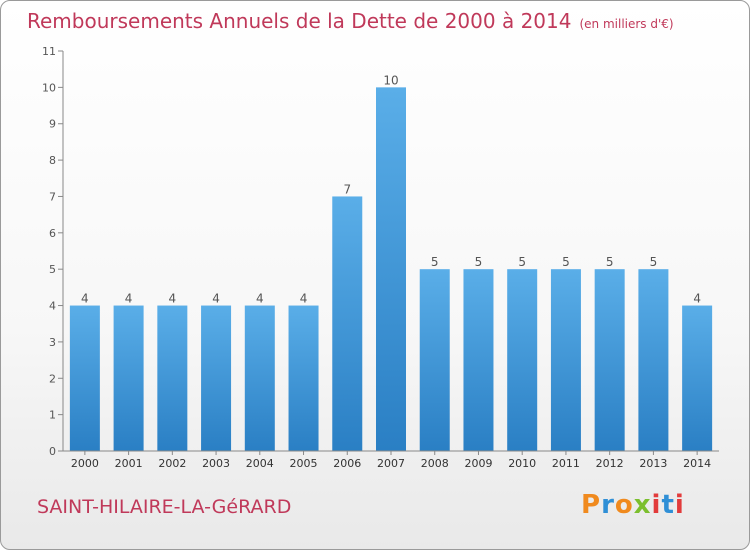 The width and height of the screenshot is (750, 550). I want to click on proxiti-logo: Proxiti, so click(633, 505).